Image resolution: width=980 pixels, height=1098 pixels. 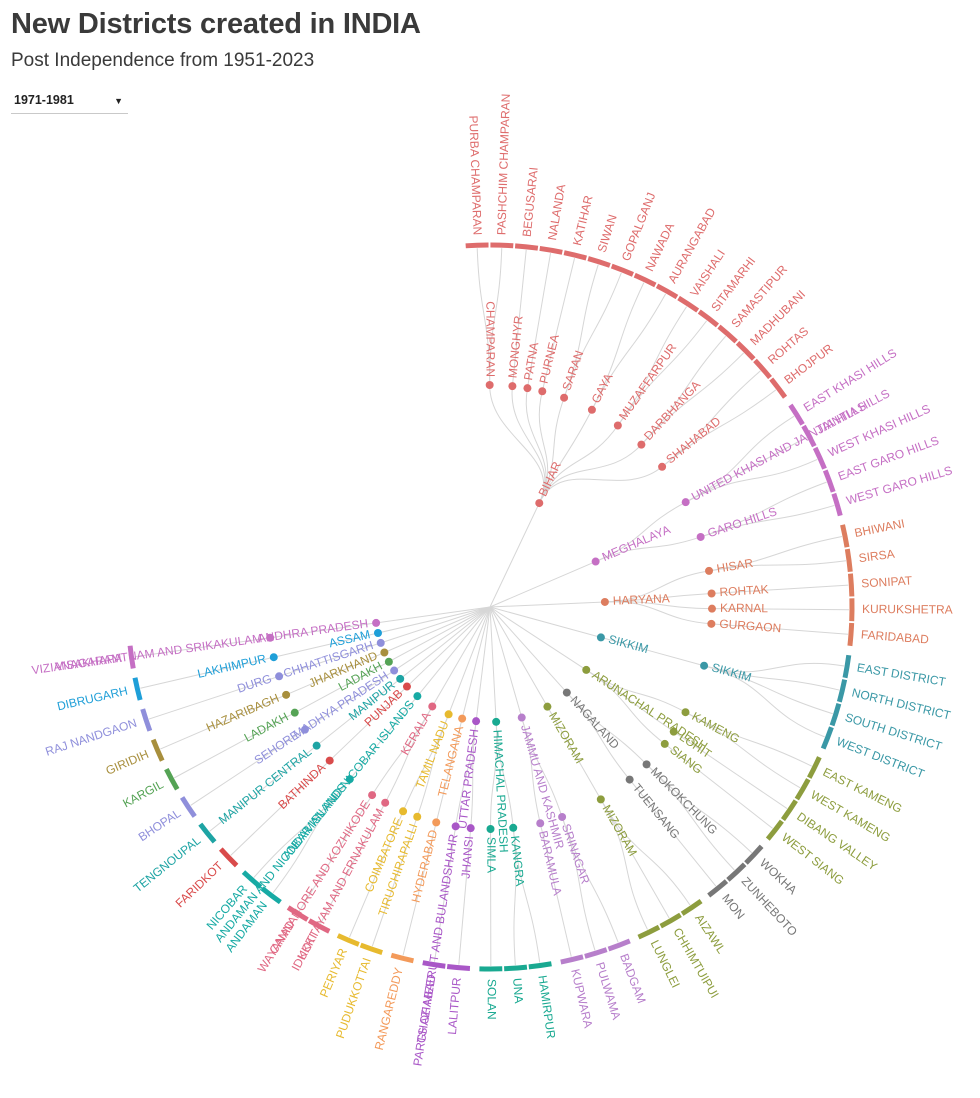 I want to click on state-node-haryana, so click(x=604, y=601).